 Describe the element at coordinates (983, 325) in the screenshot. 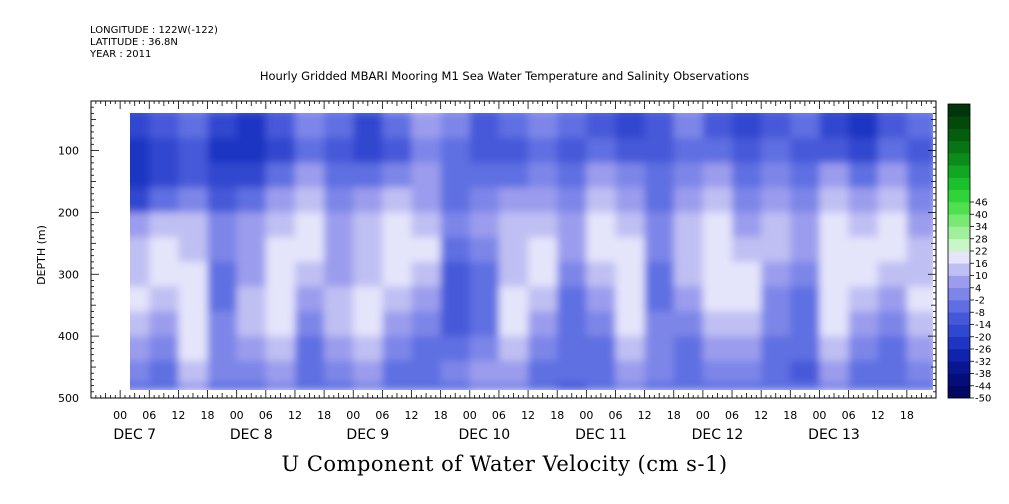

I see `colorbar-label: -14` at that location.